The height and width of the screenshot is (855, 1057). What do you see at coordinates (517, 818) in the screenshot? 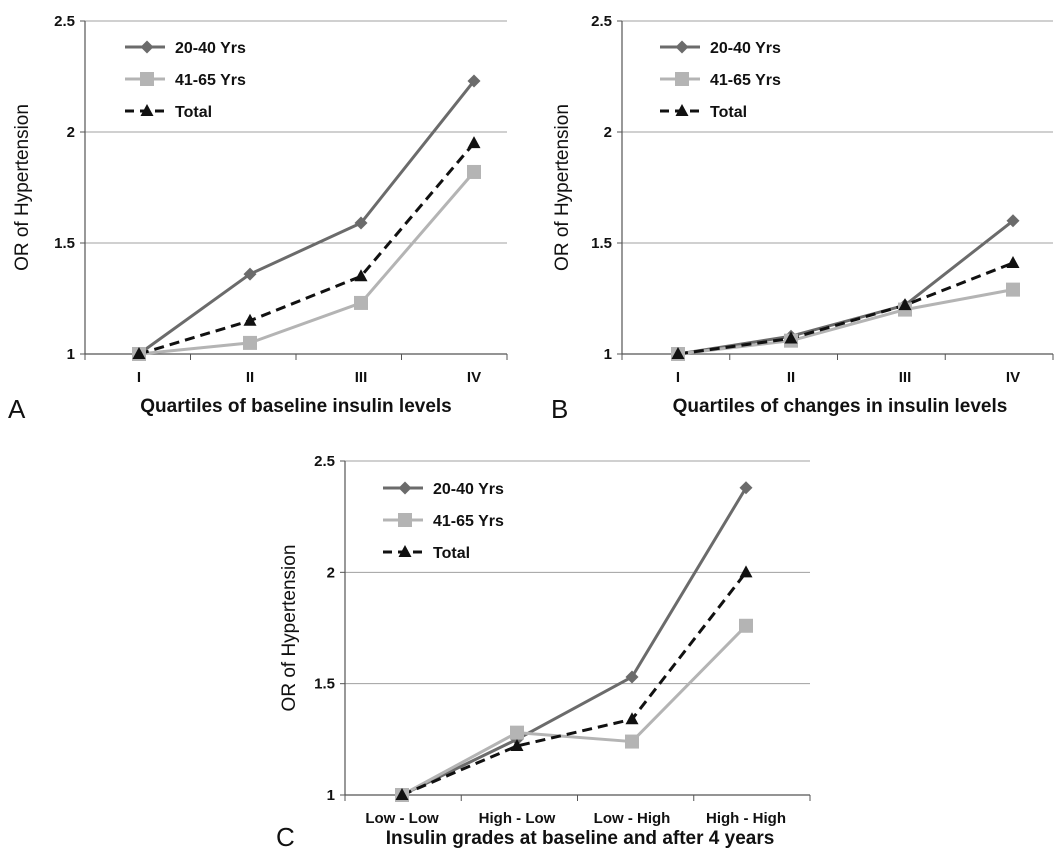
I see `x-tick-label: High - Low` at bounding box center [517, 818].